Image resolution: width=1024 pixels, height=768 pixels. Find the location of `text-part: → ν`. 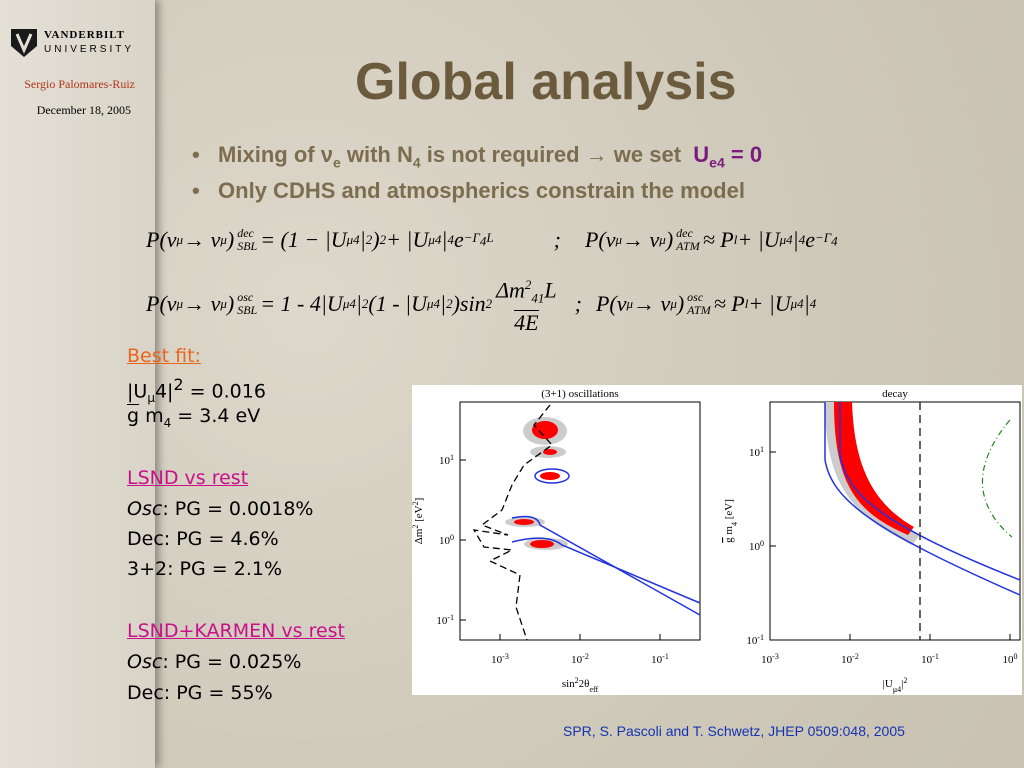

text-part: → ν is located at coordinates (652, 303).